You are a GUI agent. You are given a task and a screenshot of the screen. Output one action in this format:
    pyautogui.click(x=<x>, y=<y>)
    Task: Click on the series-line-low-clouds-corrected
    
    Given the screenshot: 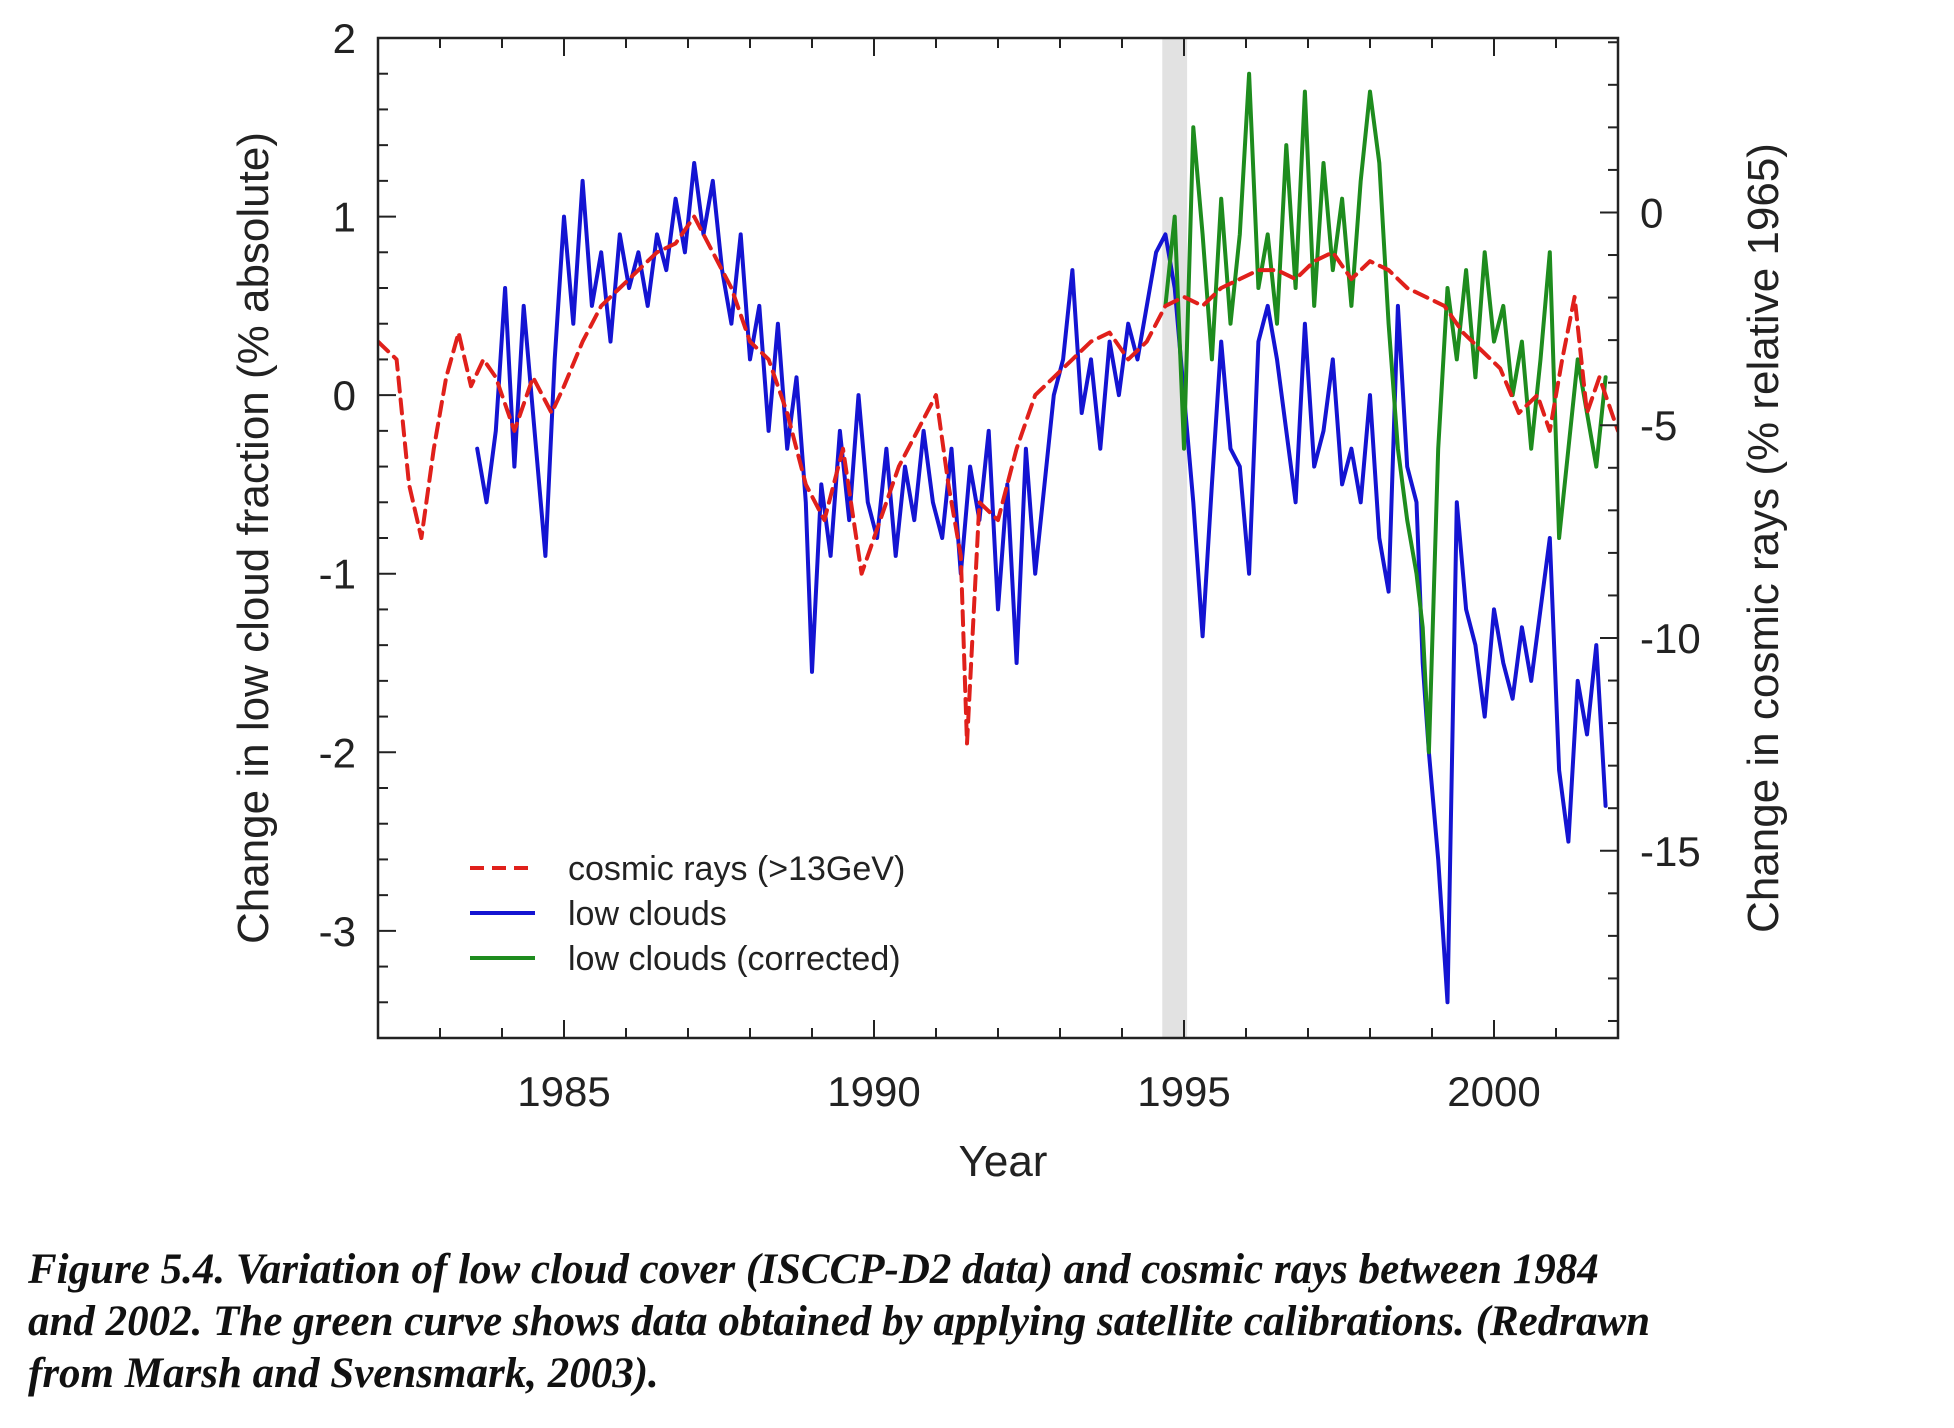 What is the action you would take?
    pyautogui.click(x=1385, y=413)
    